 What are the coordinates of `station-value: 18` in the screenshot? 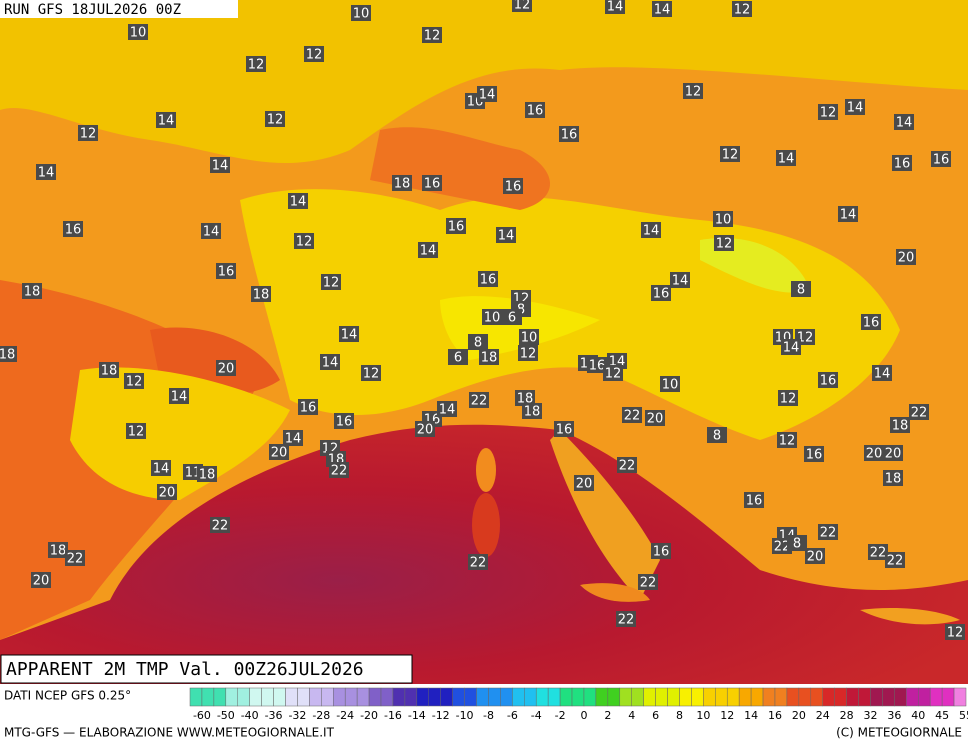 It's located at (893, 479).